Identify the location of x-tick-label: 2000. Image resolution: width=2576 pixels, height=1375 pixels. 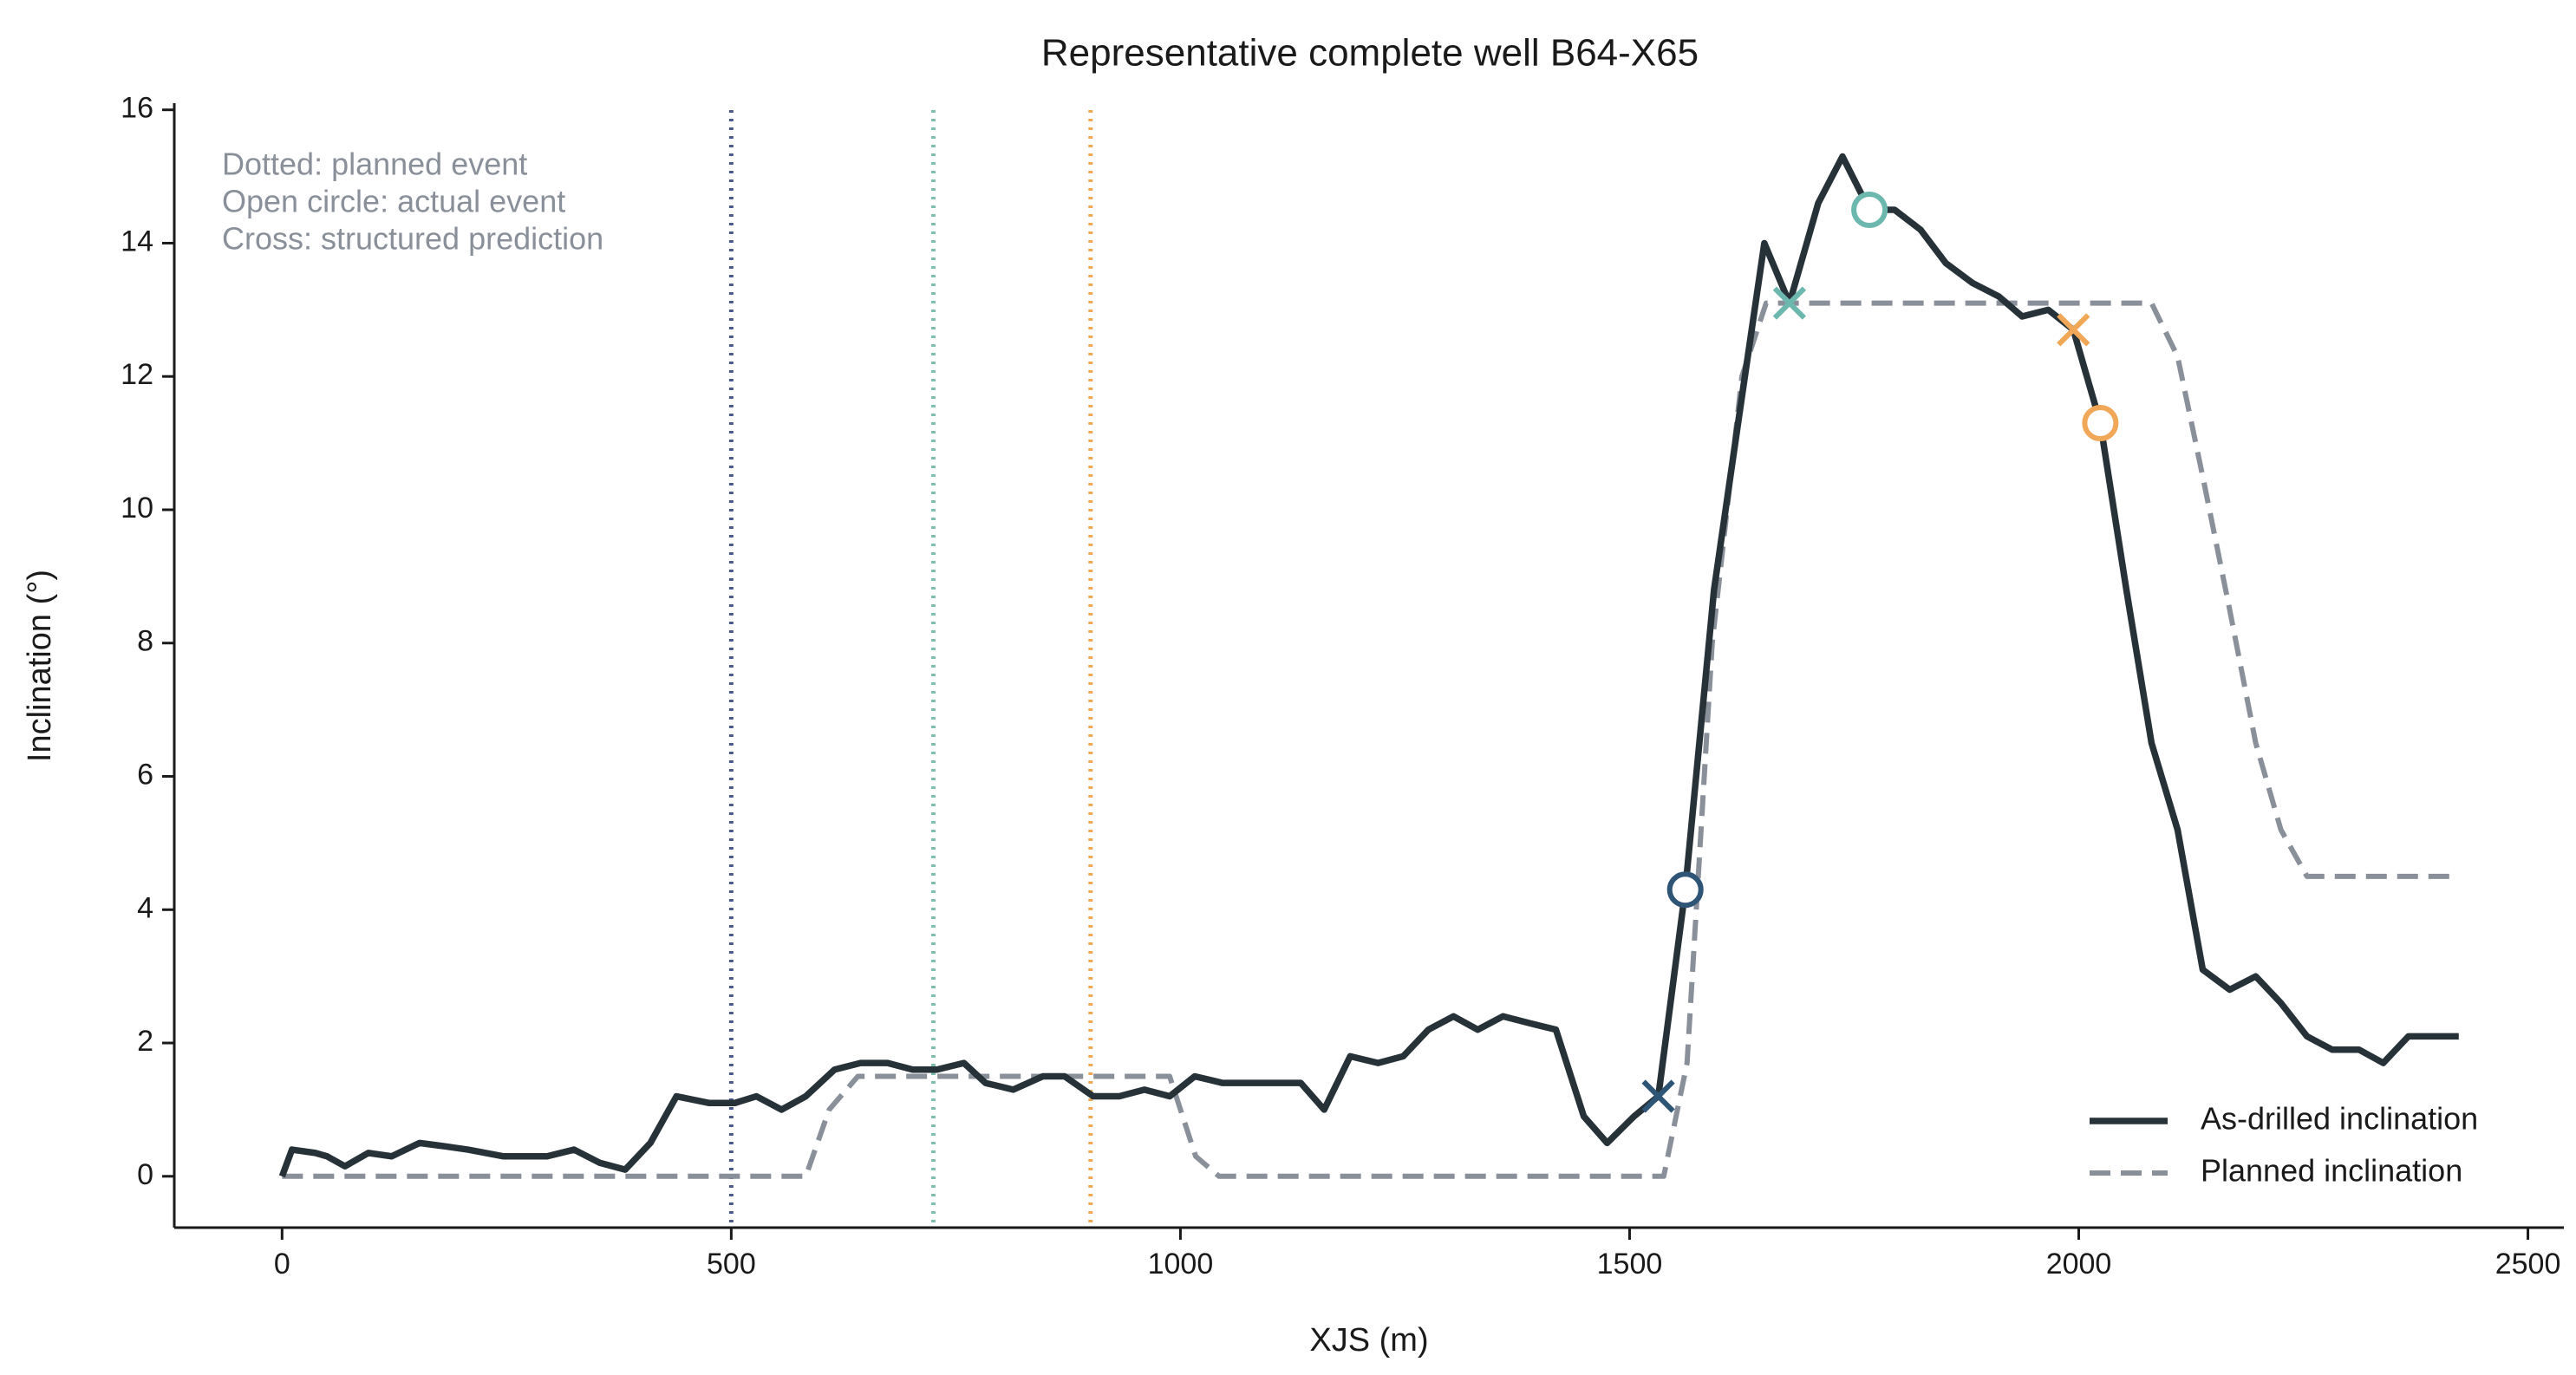
(2079, 1264).